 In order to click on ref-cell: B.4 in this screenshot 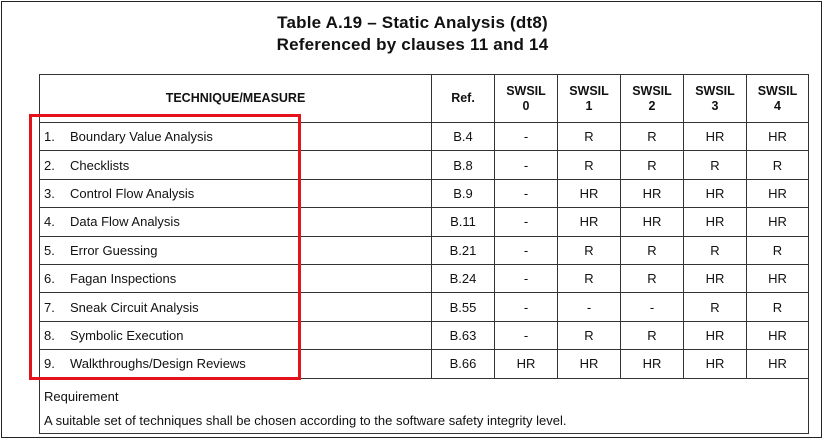, I will do `click(463, 136)`.